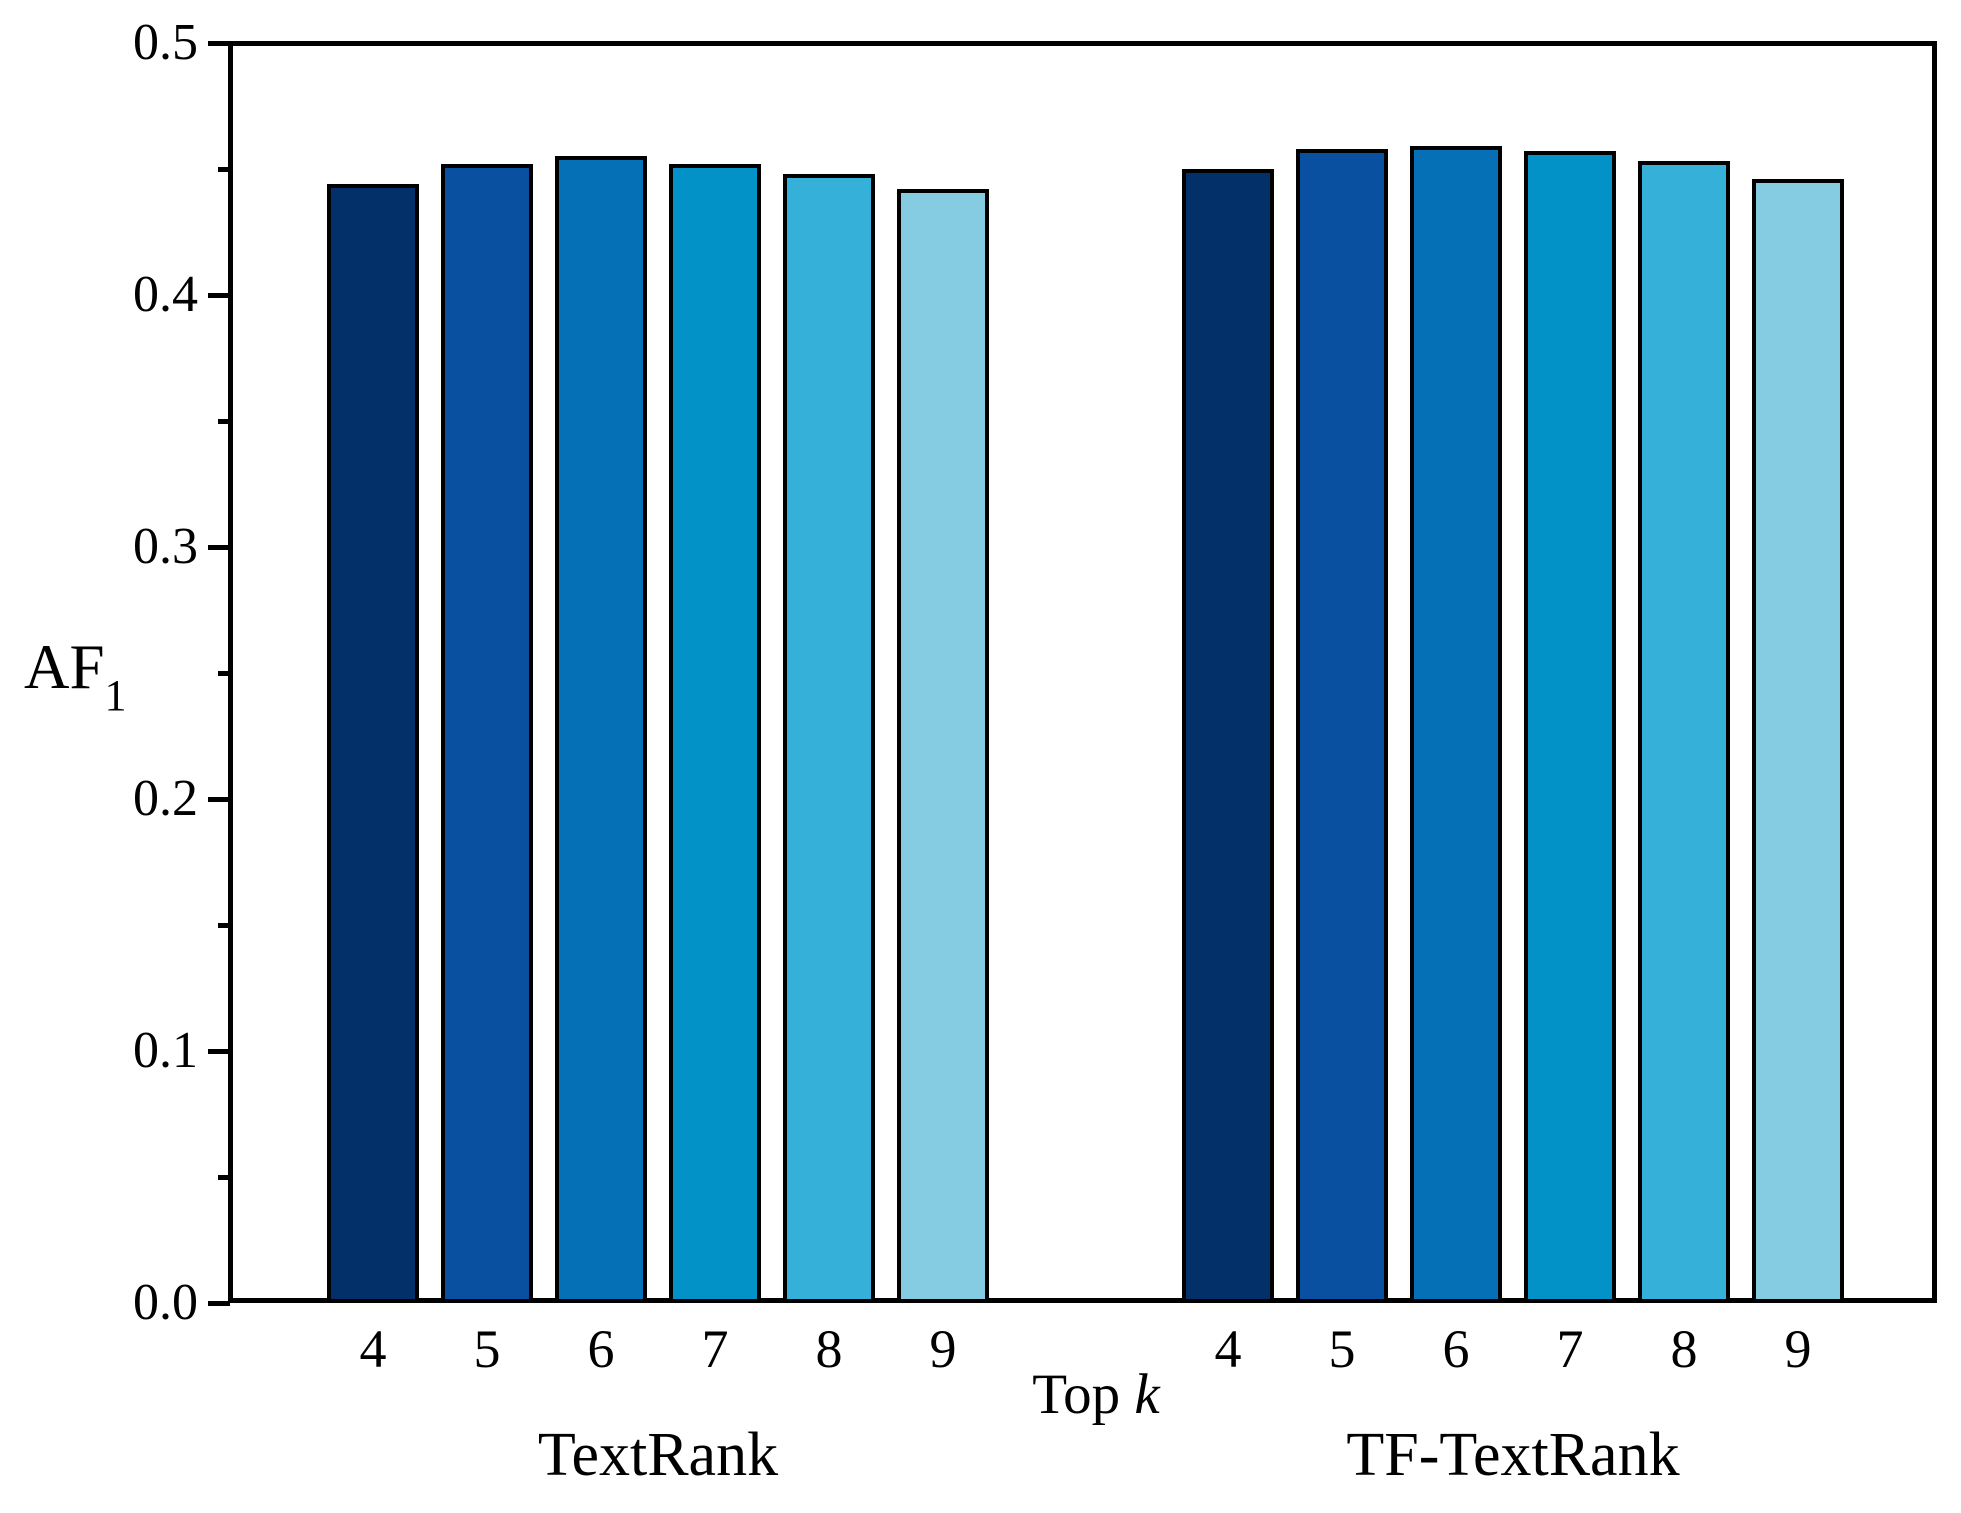 The image size is (1961, 1513). Describe the element at coordinates (1798, 1349) in the screenshot. I see `x-tick-label-tf-textrank-9: 9` at that location.